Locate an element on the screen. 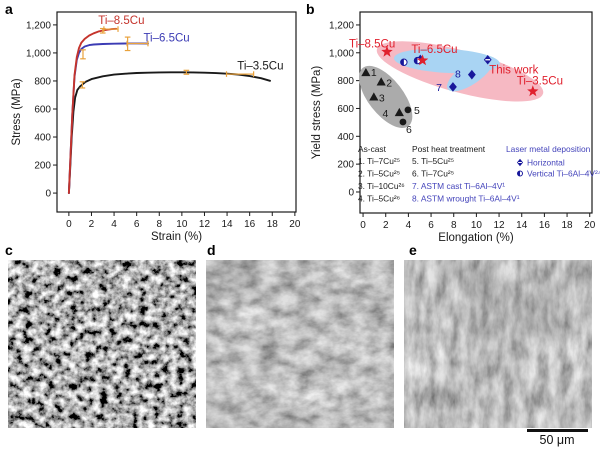  annotation-Ti–3.5Cu: Ti–3.5Cu is located at coordinates (540, 81).